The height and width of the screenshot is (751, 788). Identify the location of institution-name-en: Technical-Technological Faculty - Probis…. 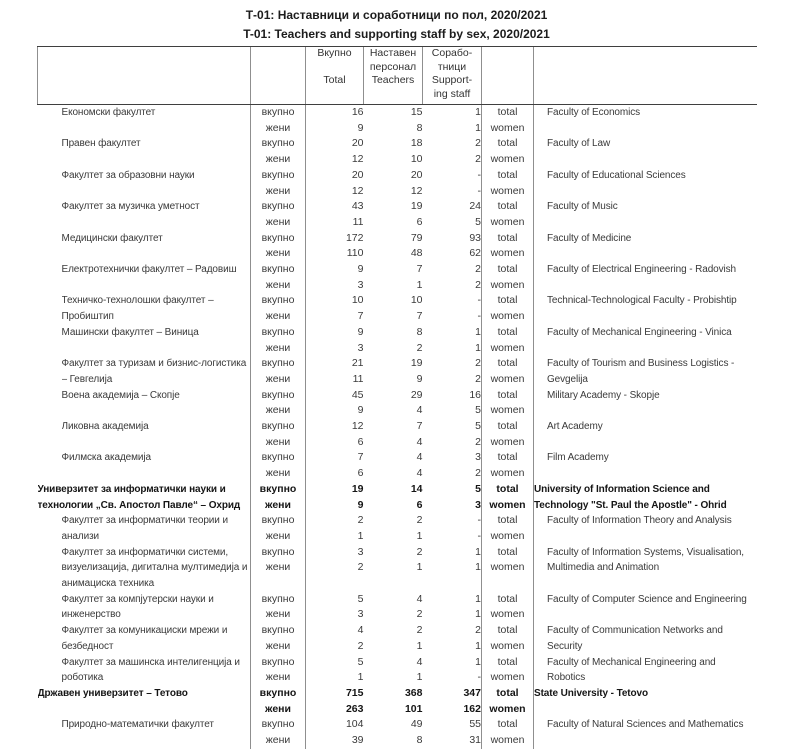
(645, 309).